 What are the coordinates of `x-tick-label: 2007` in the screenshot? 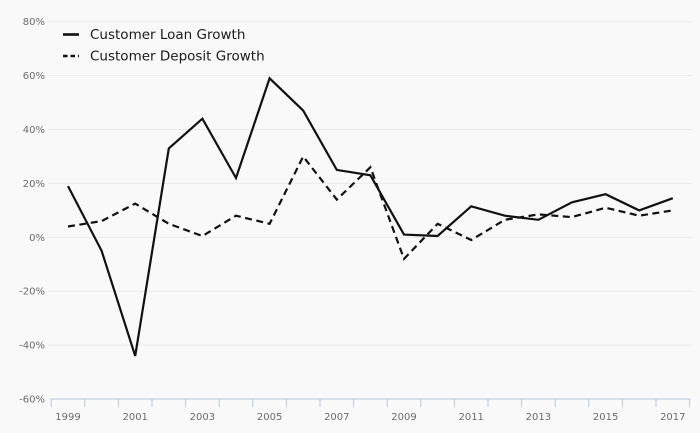 It's located at (336, 417).